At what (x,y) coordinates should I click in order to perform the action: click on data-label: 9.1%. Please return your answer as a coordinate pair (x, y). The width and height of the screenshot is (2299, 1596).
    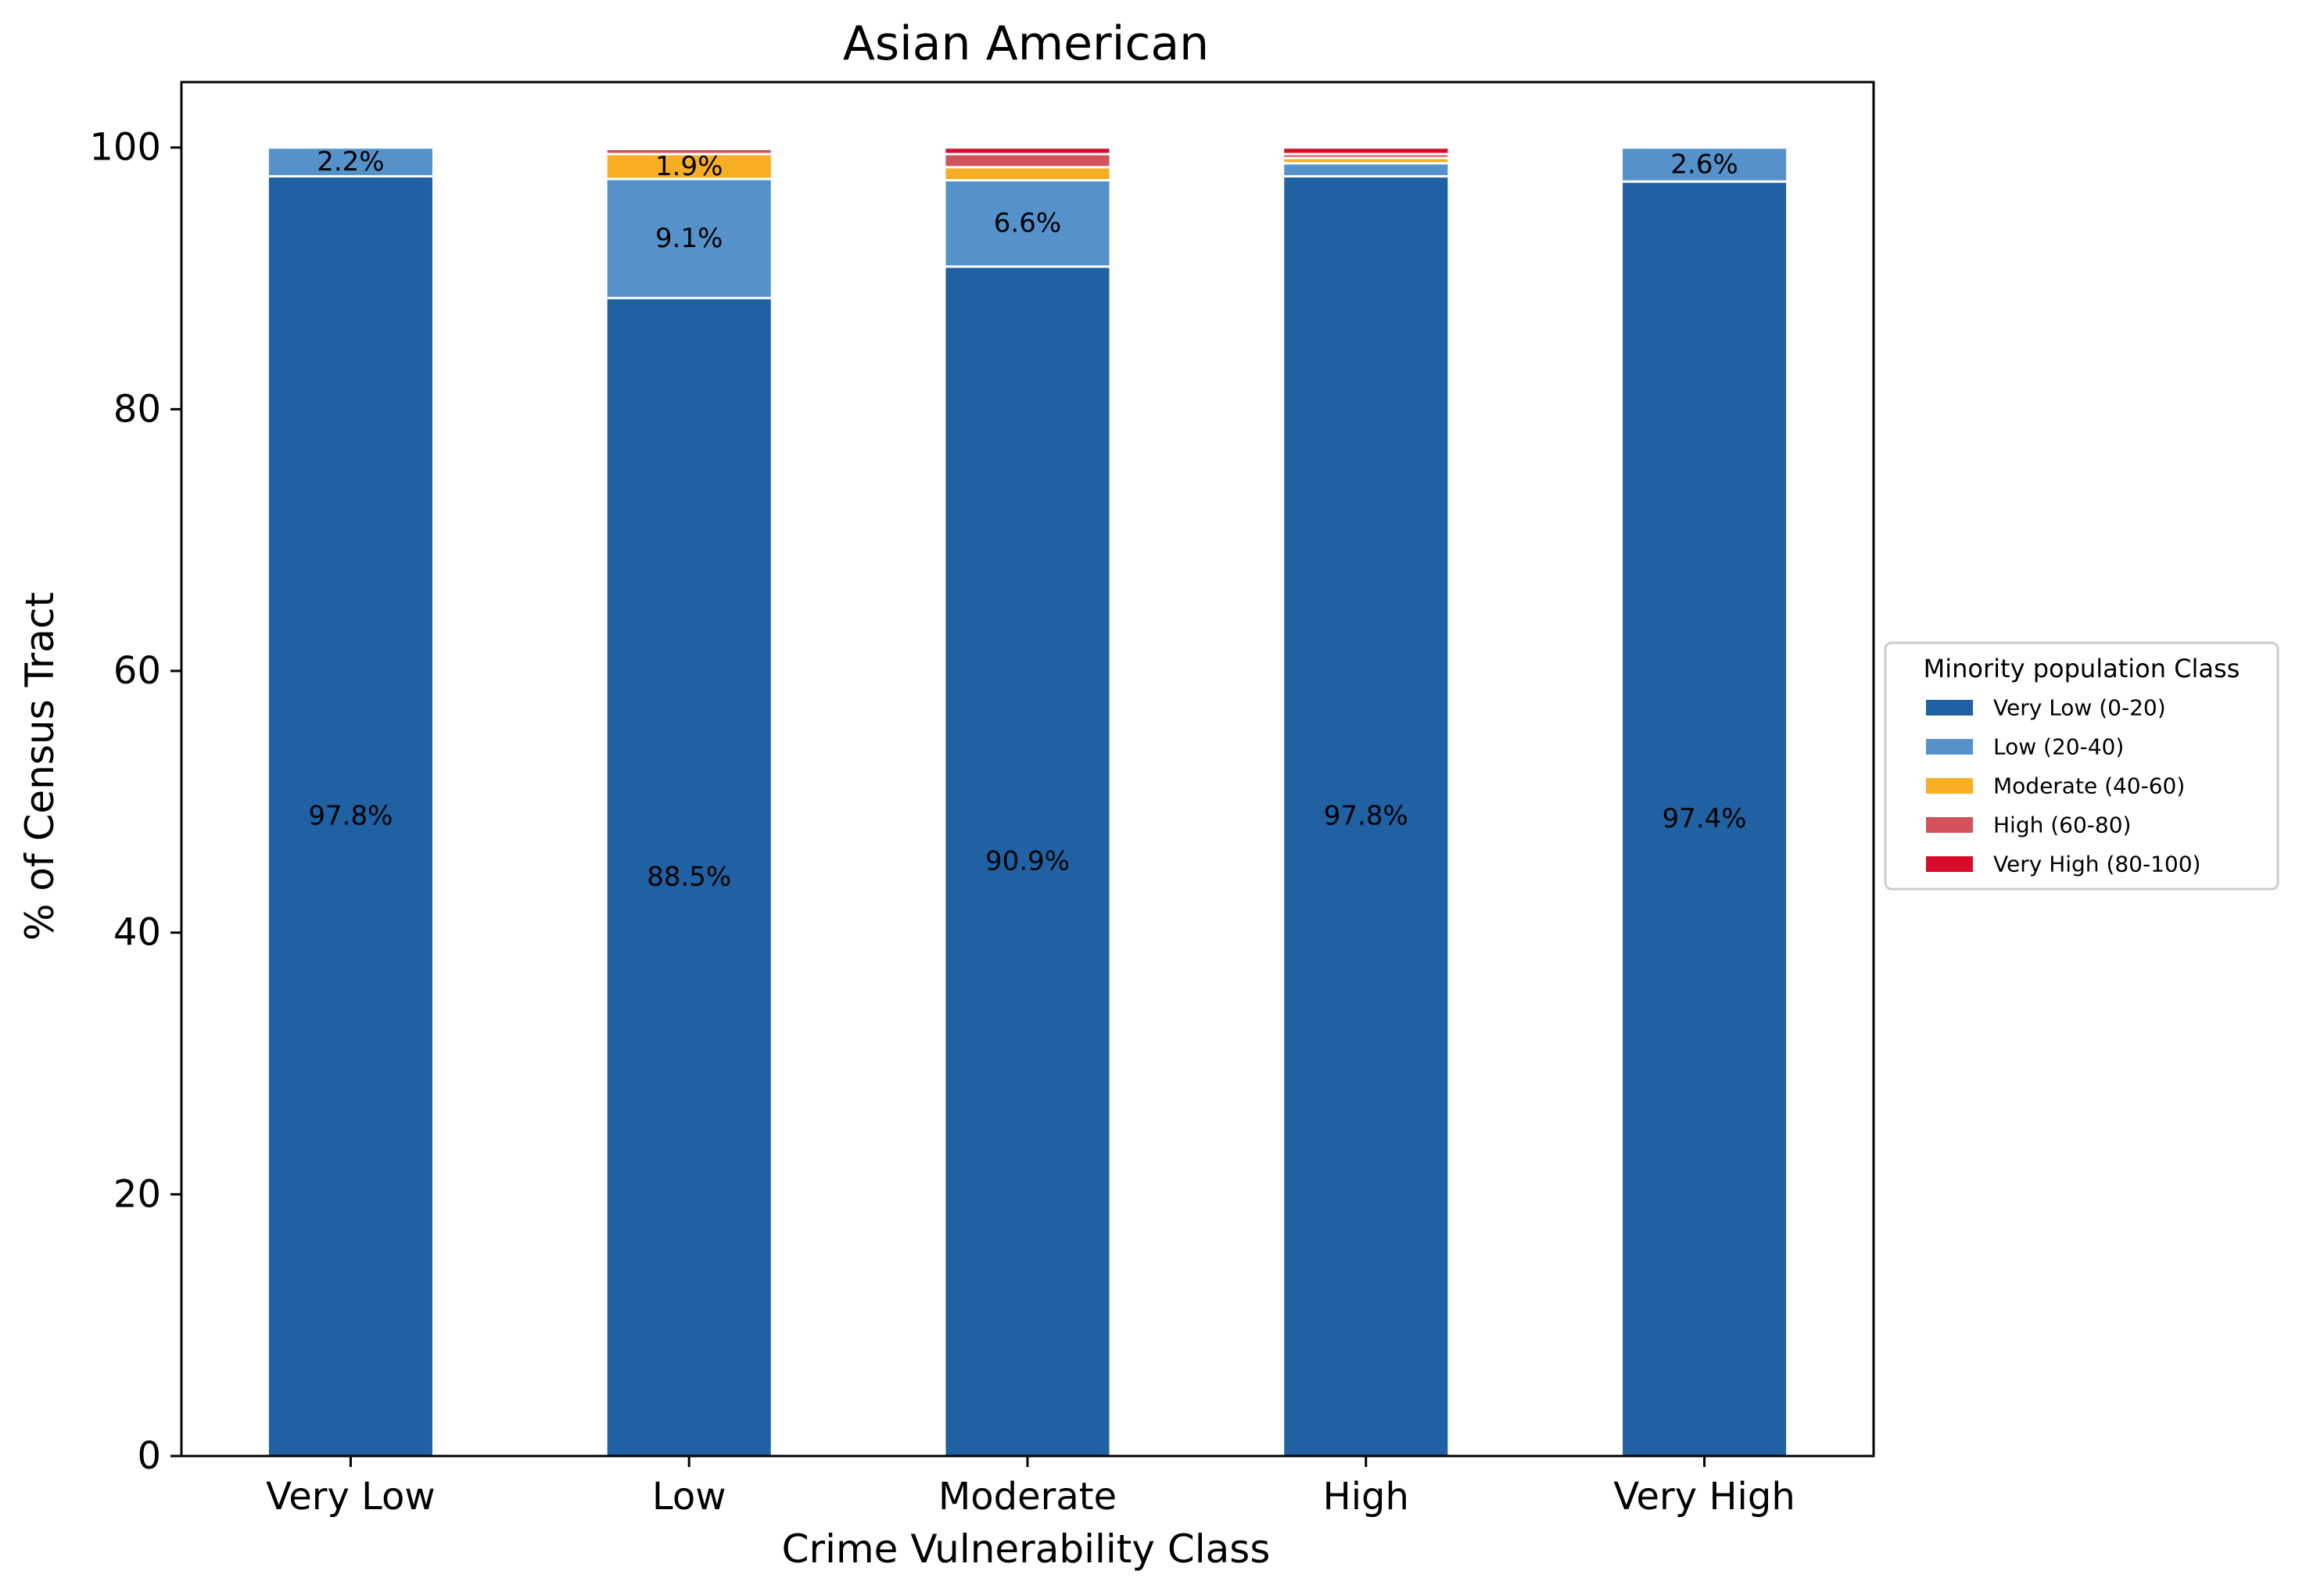
    Looking at the image, I should click on (689, 239).